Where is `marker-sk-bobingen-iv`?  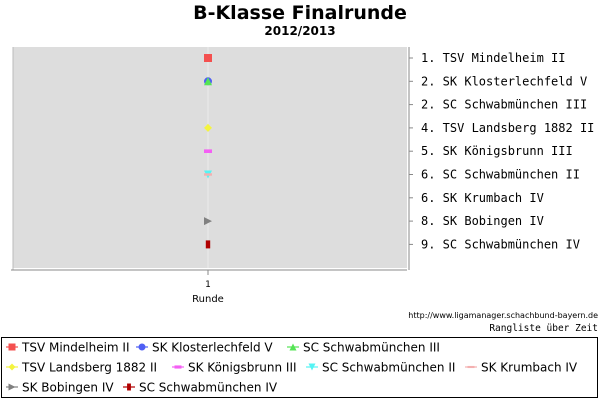 marker-sk-bobingen-iv is located at coordinates (208, 221).